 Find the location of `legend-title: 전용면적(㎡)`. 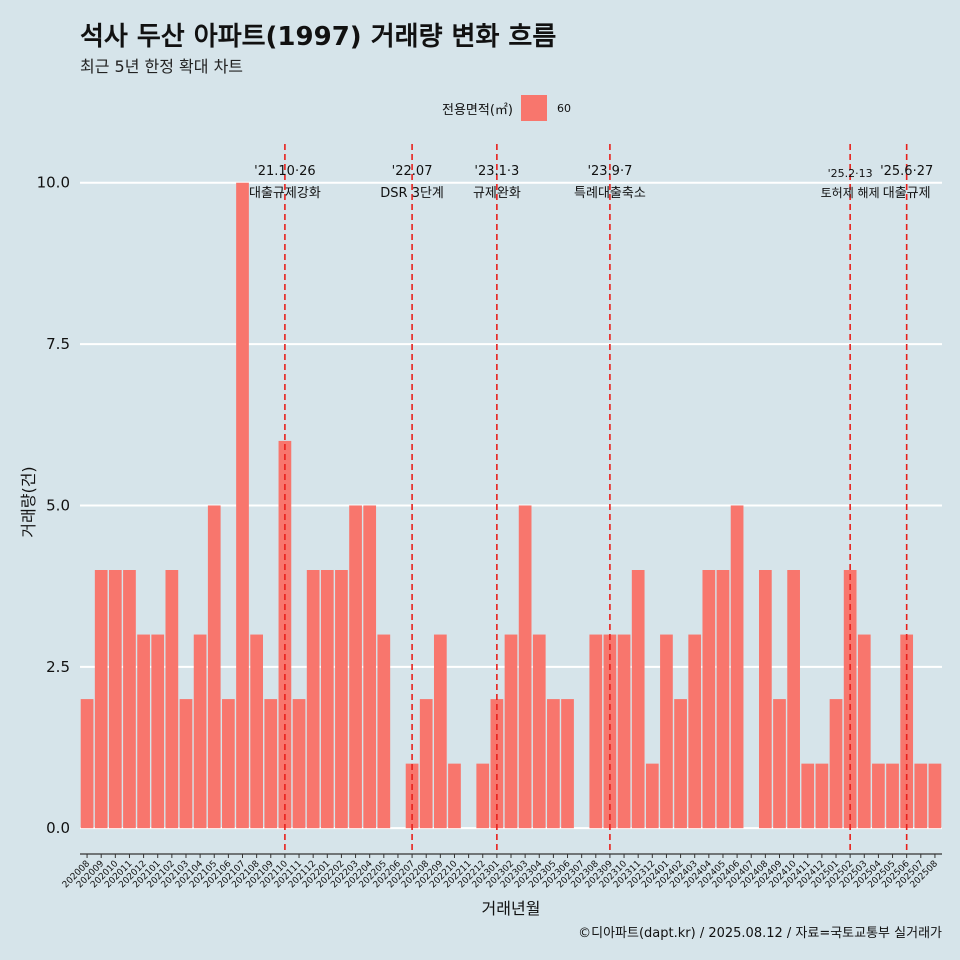

legend-title: 전용면적(㎡) is located at coordinates (477, 110).